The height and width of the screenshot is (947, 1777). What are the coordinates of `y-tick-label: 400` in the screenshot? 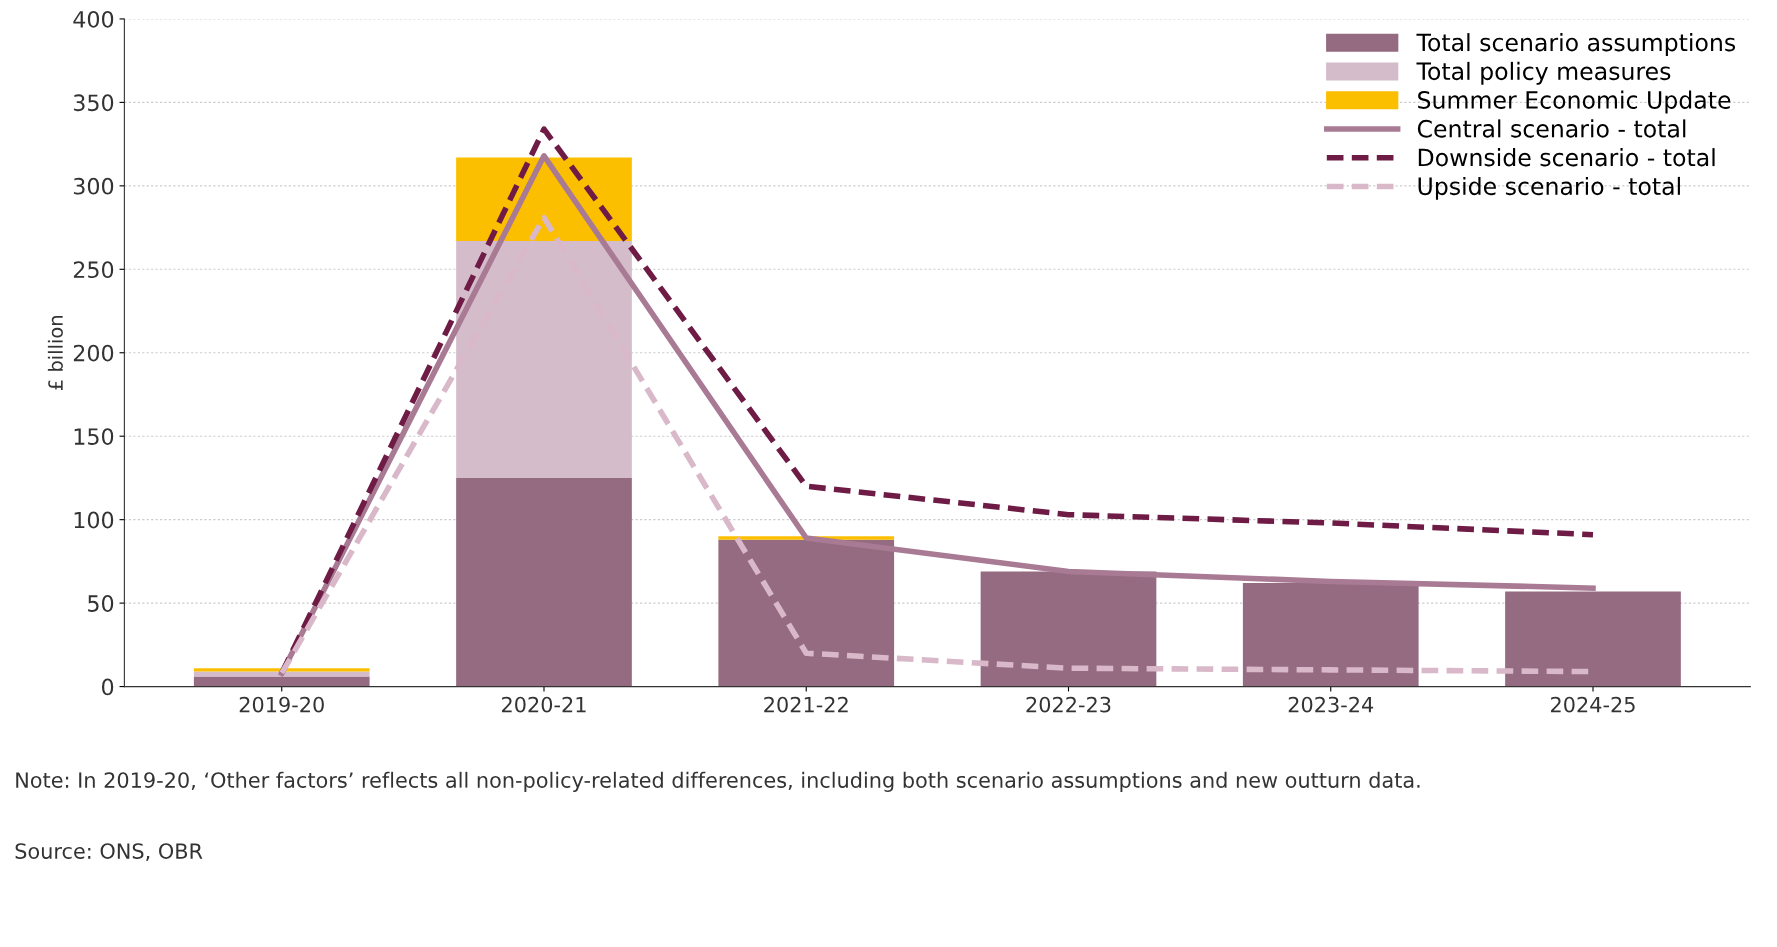 It's located at (93, 19).